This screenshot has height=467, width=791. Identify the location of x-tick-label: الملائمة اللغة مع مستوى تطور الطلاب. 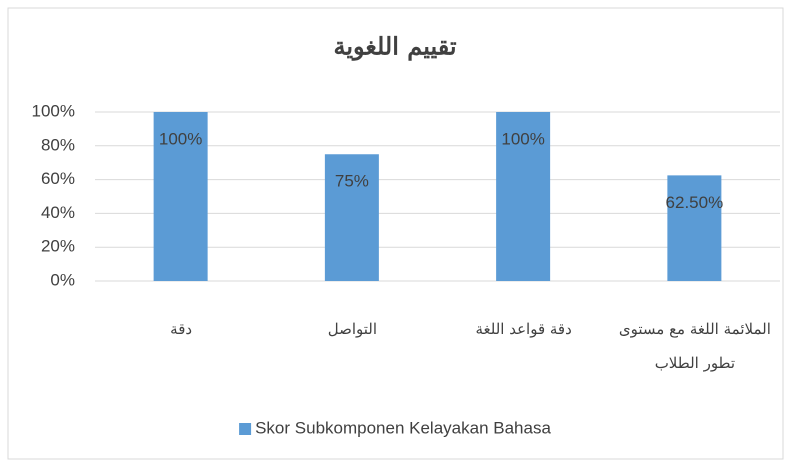
(694, 346).